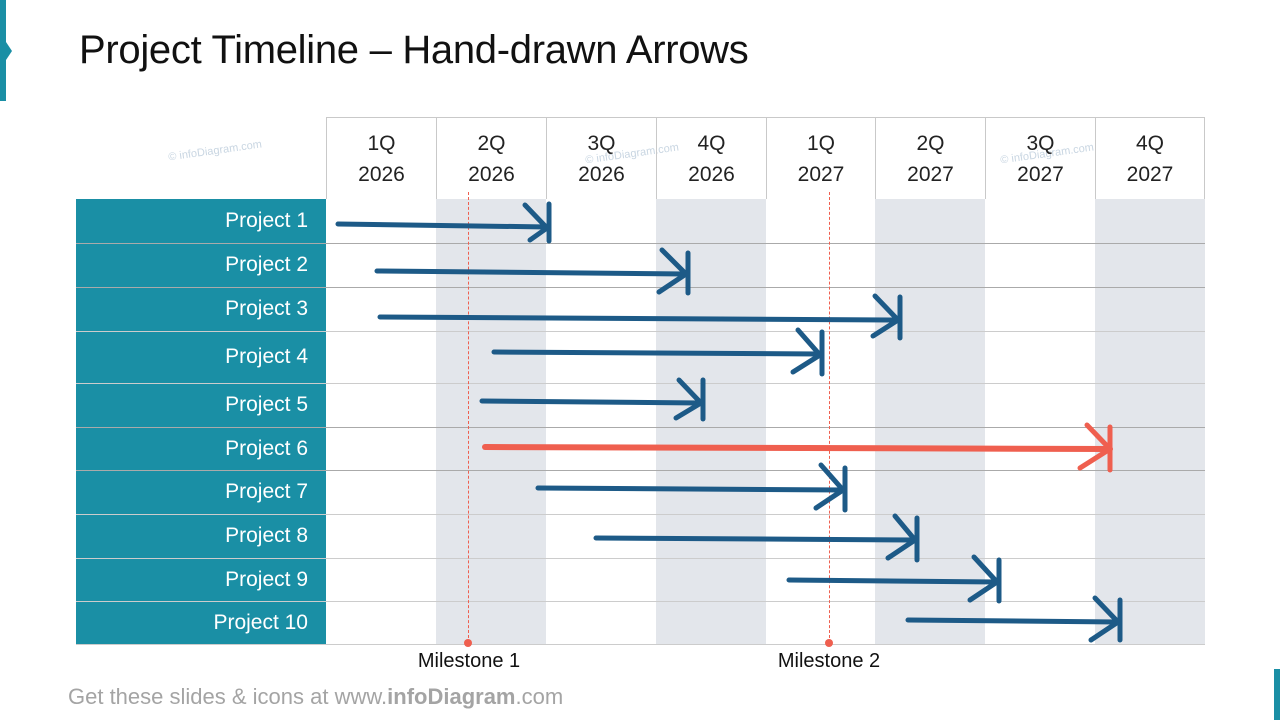 The image size is (1280, 720). I want to click on milestone-1-label: Milestone 1, so click(469, 661).